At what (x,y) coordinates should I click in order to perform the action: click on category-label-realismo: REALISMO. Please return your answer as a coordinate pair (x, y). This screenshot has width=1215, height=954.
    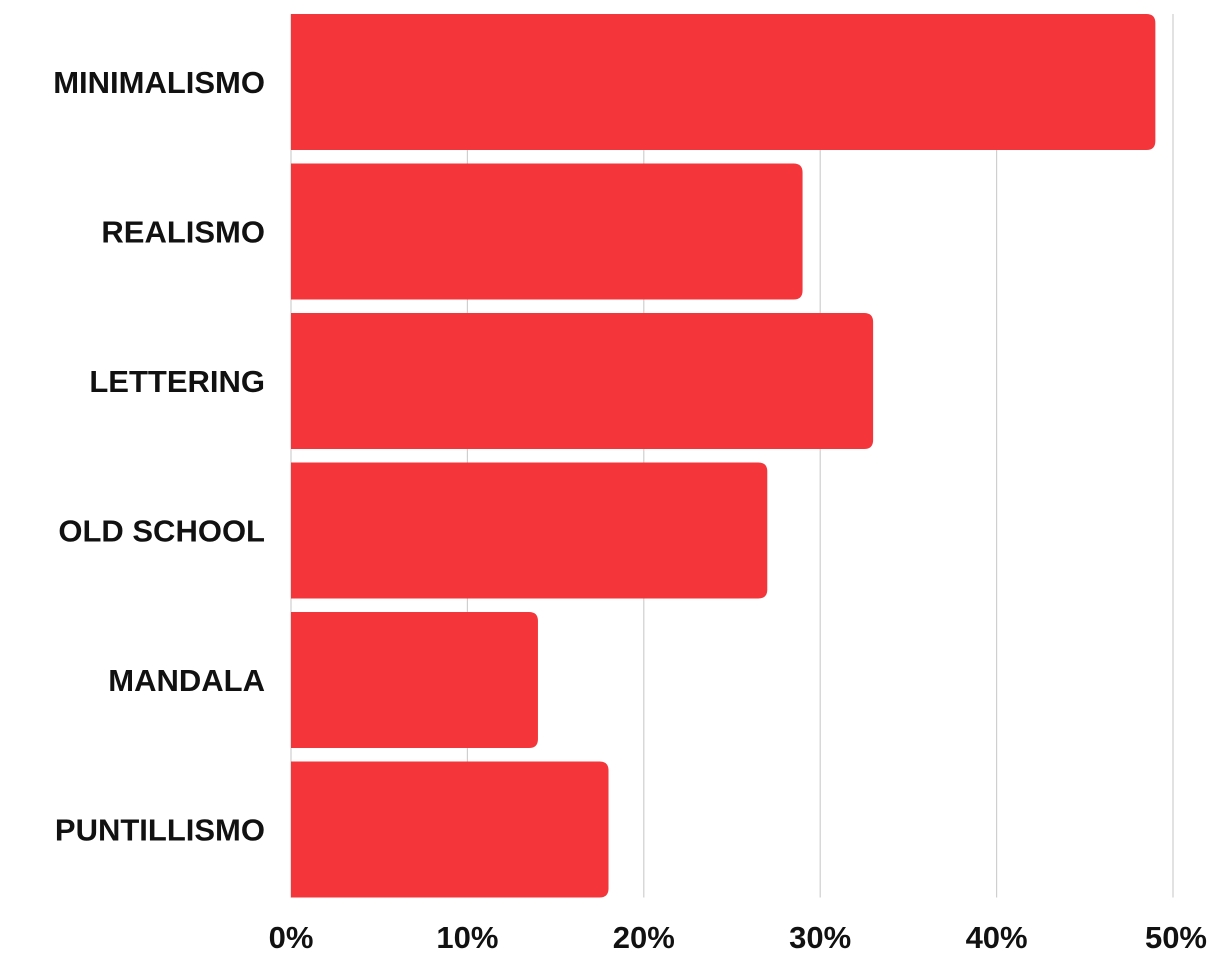
    Looking at the image, I should click on (183, 232).